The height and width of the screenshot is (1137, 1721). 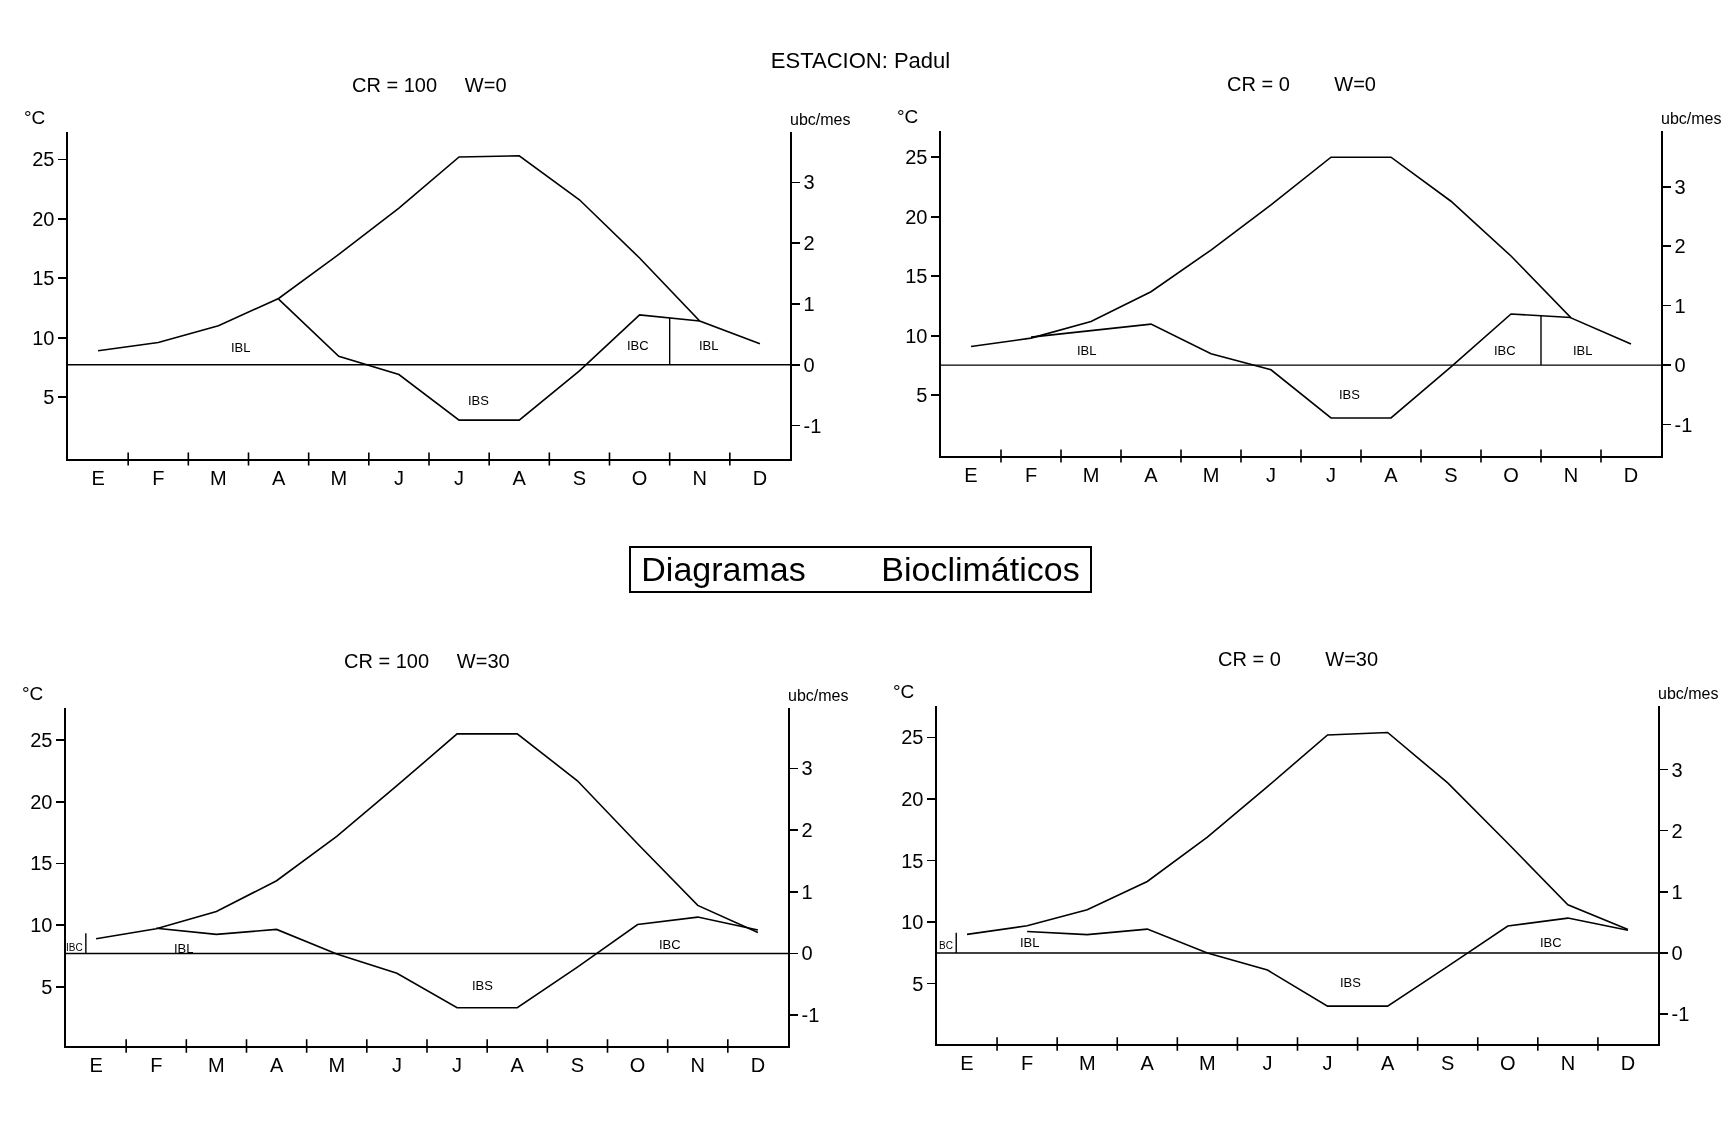 I want to click on text: Diagramas Bioclimáticos, so click(x=860, y=569).